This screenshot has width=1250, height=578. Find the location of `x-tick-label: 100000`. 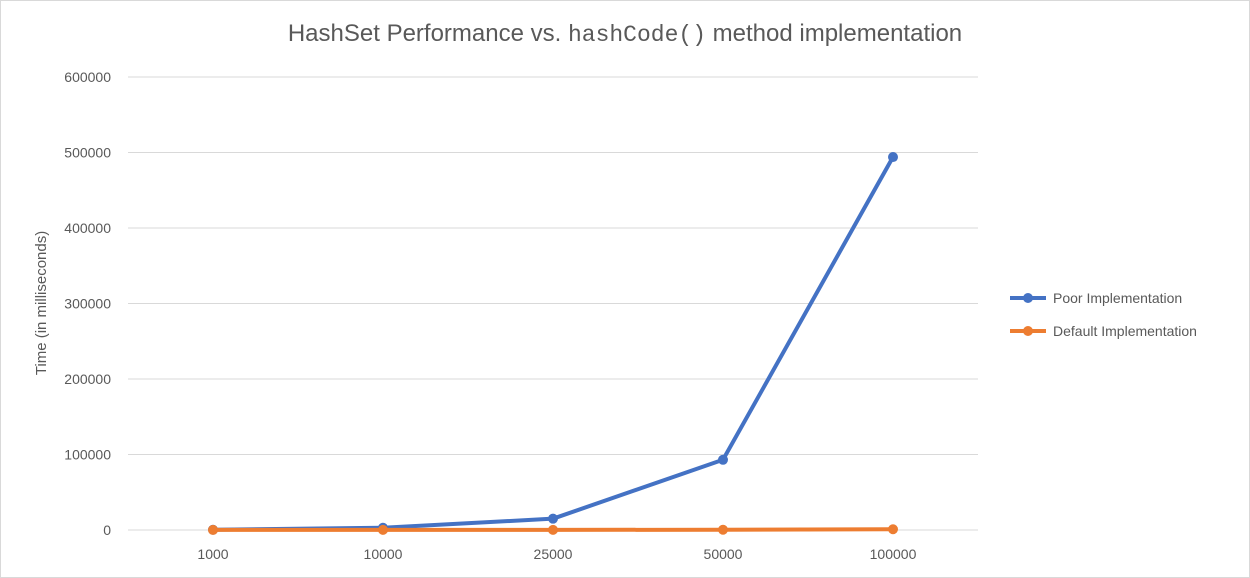

x-tick-label: 100000 is located at coordinates (893, 554).